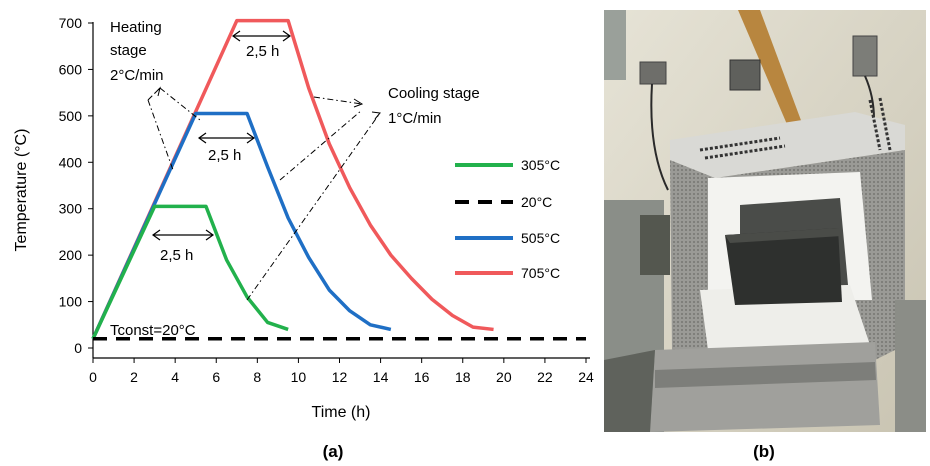 The image size is (930, 466). I want to click on x-axis-title: Time (h), so click(341, 412).